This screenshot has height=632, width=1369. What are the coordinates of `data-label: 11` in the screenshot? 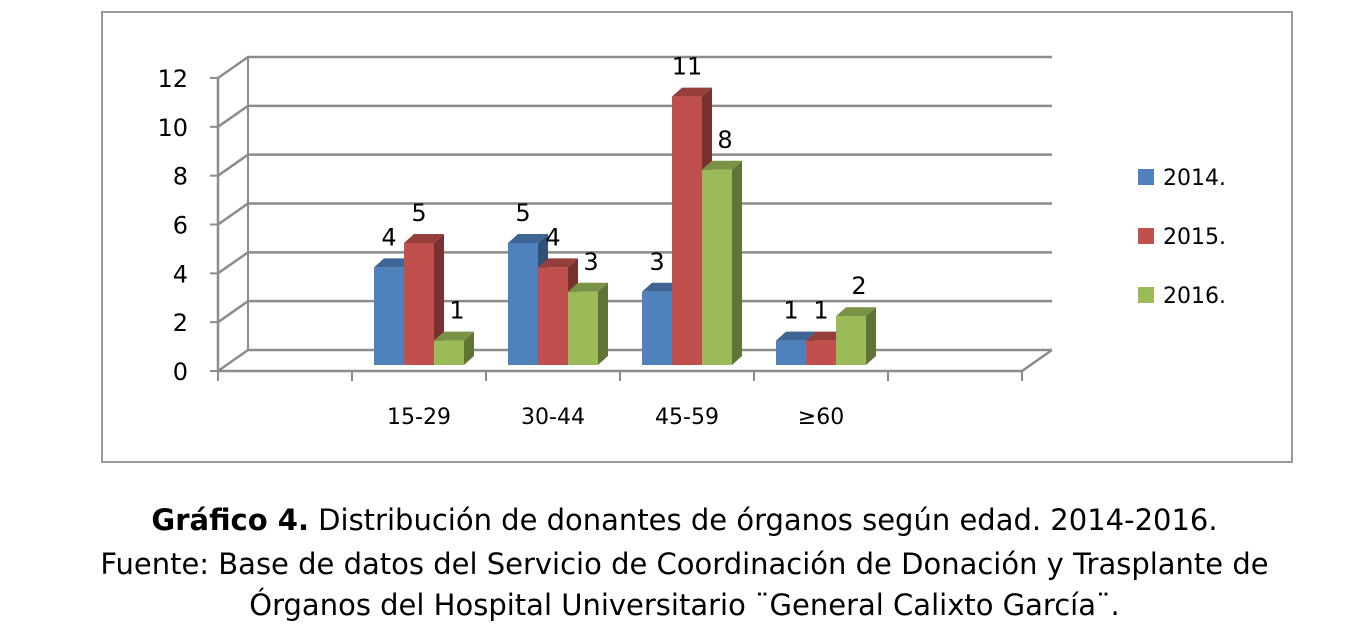 It's located at (687, 67).